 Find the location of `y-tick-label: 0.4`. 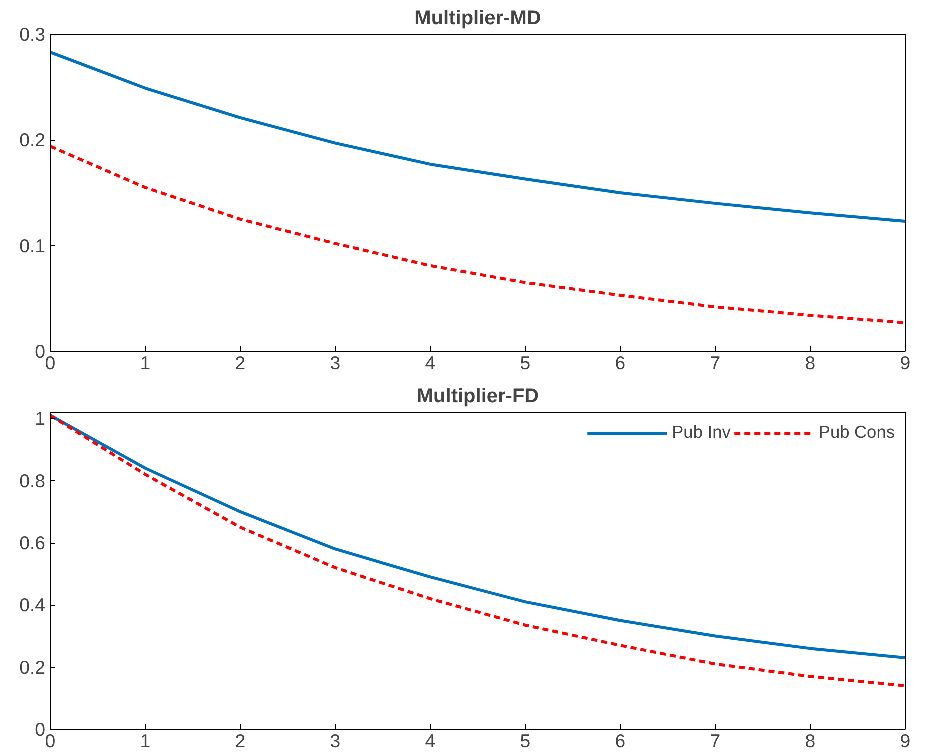

y-tick-label: 0.4 is located at coordinates (33, 605).